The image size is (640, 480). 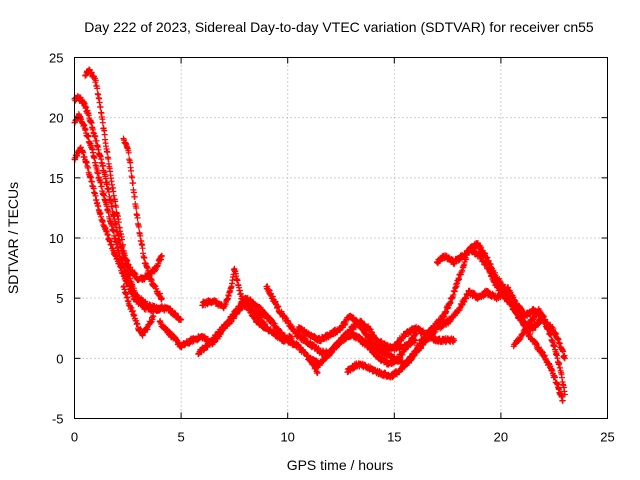 I want to click on y-tick-label: 0, so click(x=59, y=358).